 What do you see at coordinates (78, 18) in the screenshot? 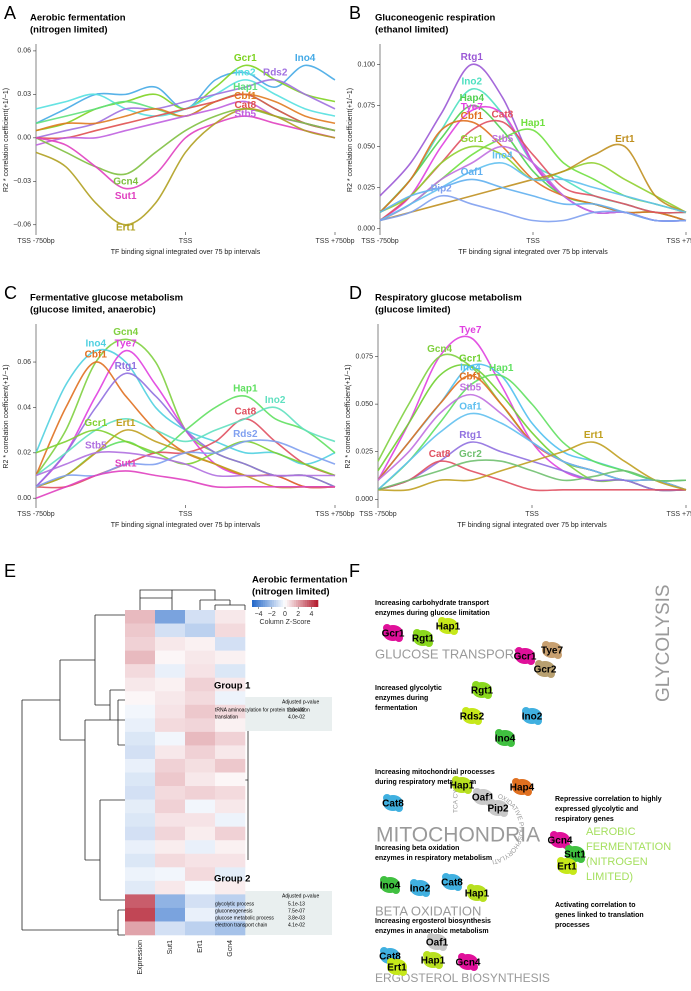
I see `chart-title: Aerobic fermentation` at bounding box center [78, 18].